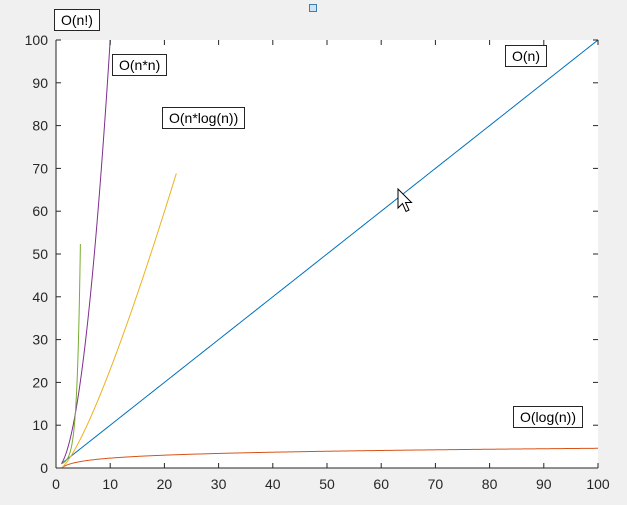 The height and width of the screenshot is (505, 627). What do you see at coordinates (77, 20) in the screenshot?
I see `annotation-factorial: O(n!)` at bounding box center [77, 20].